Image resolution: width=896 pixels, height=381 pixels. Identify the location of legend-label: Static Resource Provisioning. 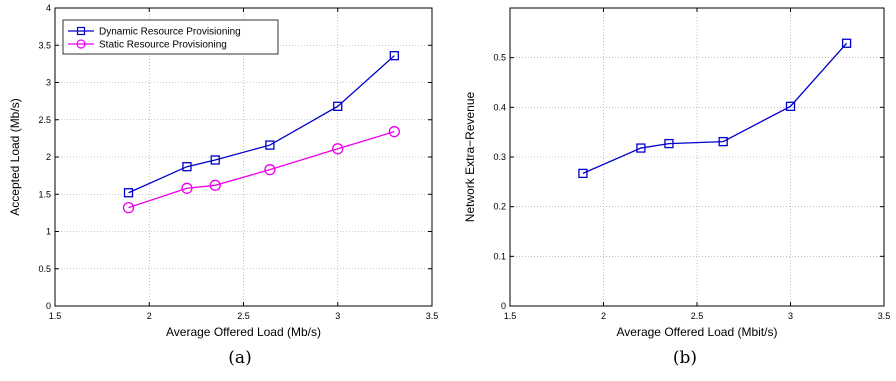
(163, 45).